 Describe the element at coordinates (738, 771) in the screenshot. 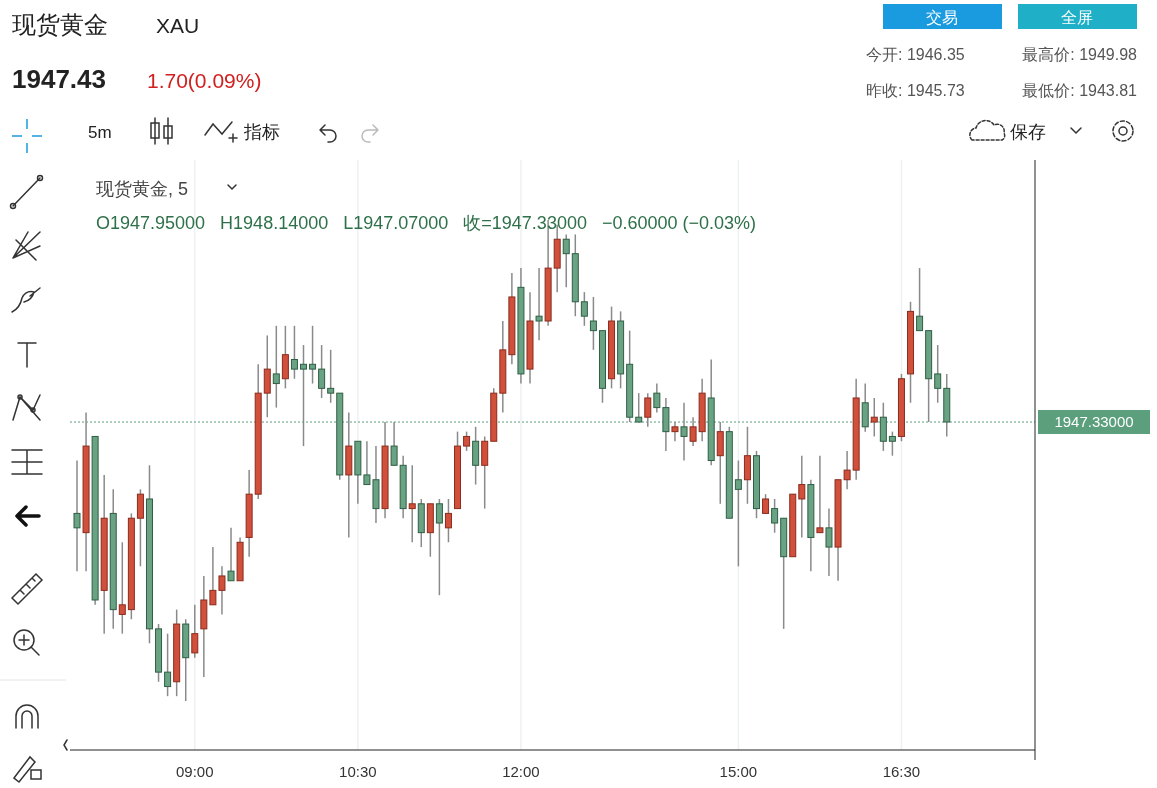

I see `x-tick-label: 15:00` at that location.